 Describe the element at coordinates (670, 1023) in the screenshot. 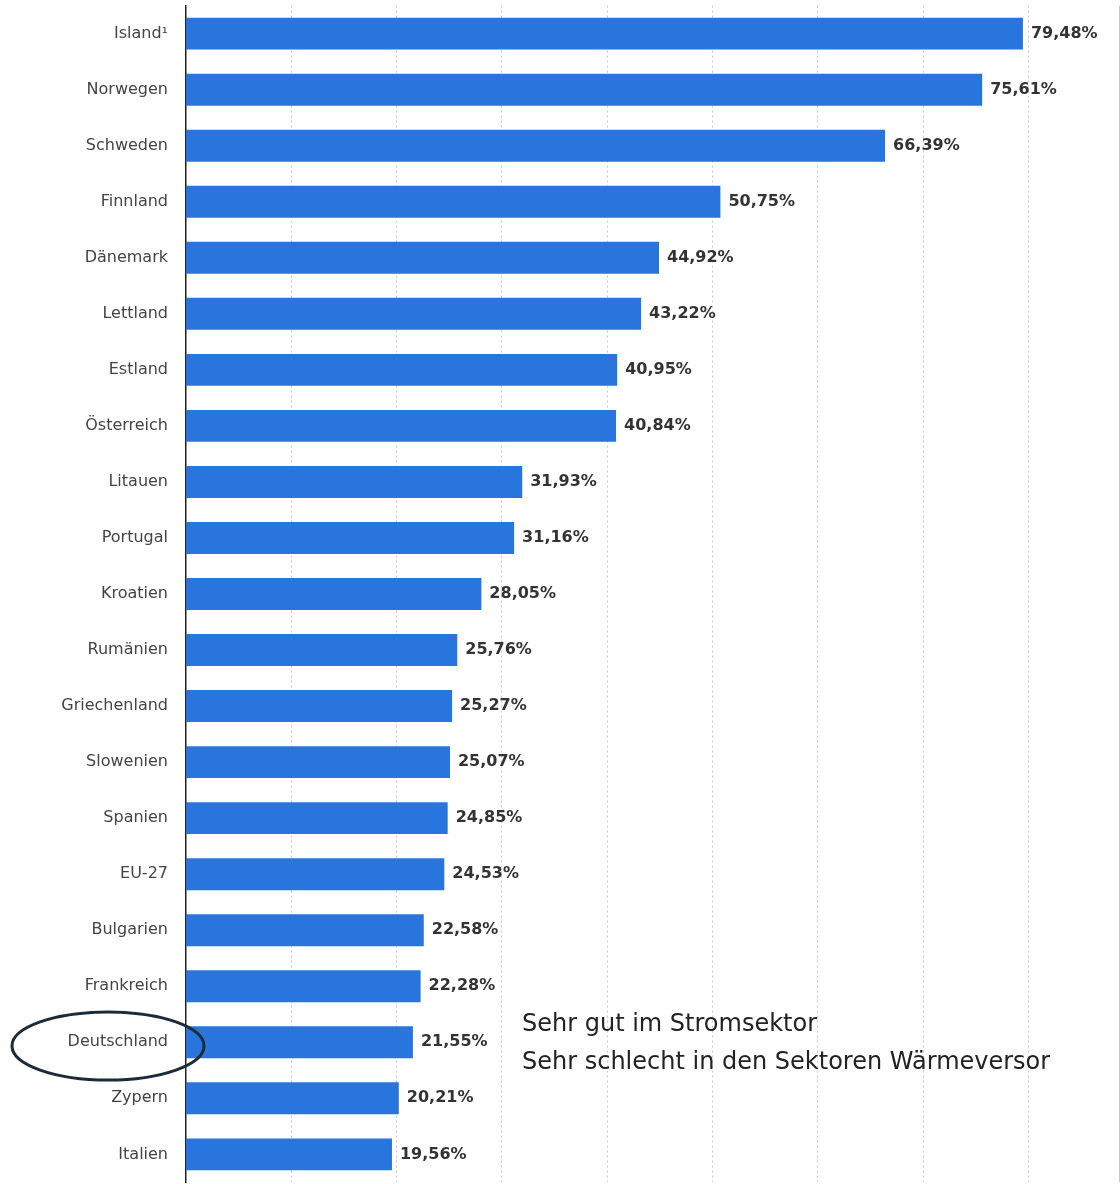

I see `annotation: Sehr gut im Stromsektor` at that location.